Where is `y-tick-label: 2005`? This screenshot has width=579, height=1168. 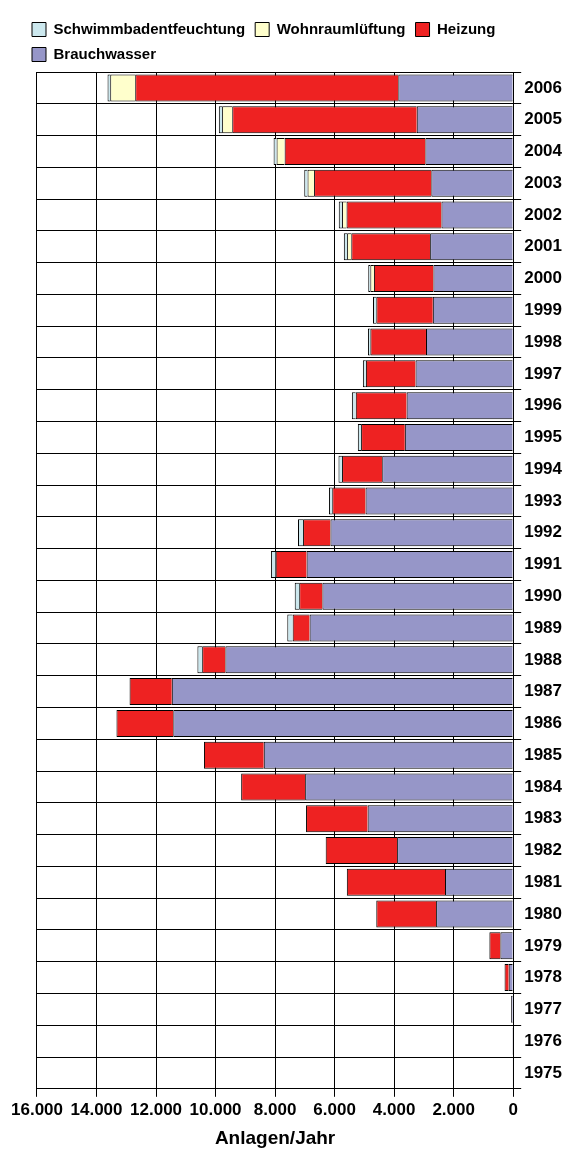 y-tick-label: 2005 is located at coordinates (543, 119).